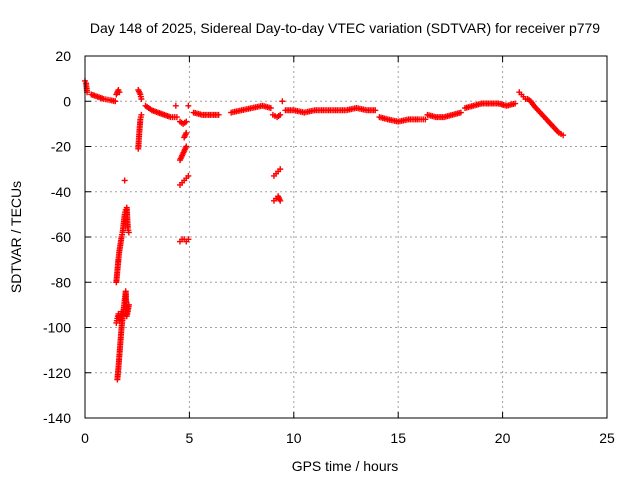 Image resolution: width=640 pixels, height=480 pixels. What do you see at coordinates (61, 192) in the screenshot?
I see `y-tick-label: -40` at bounding box center [61, 192].